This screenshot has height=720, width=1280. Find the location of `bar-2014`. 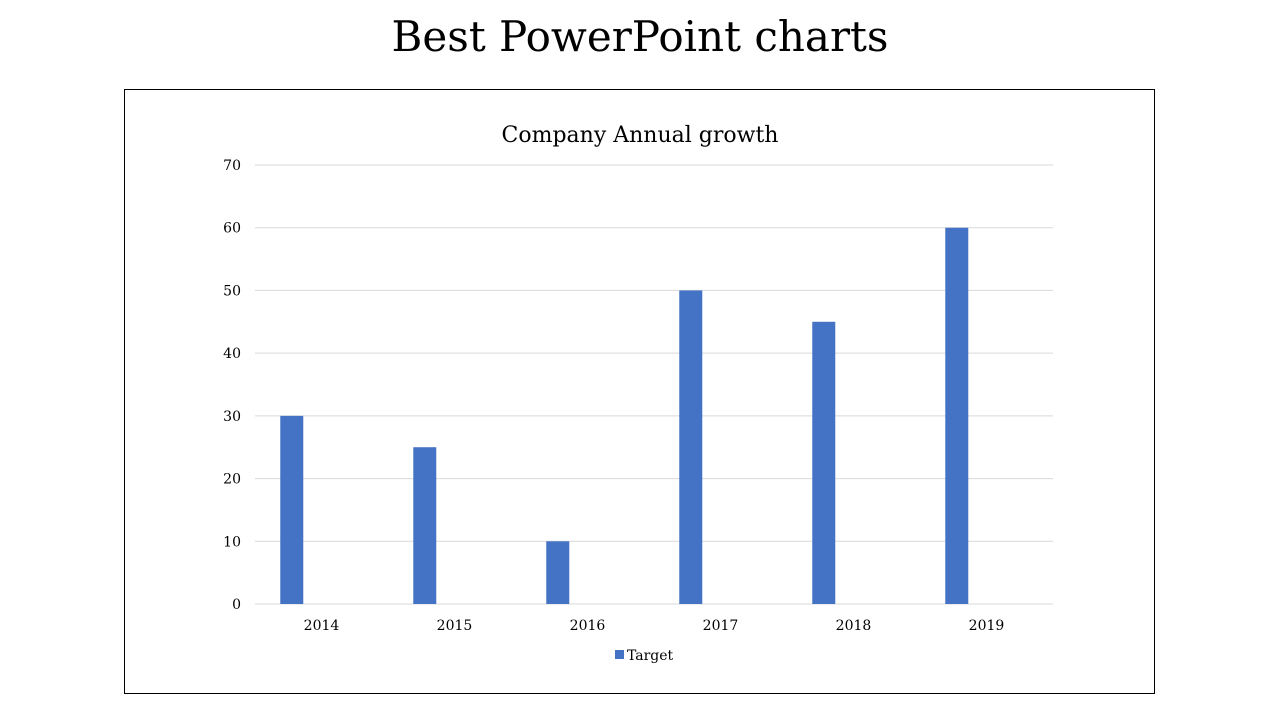

bar-2014 is located at coordinates (292, 509).